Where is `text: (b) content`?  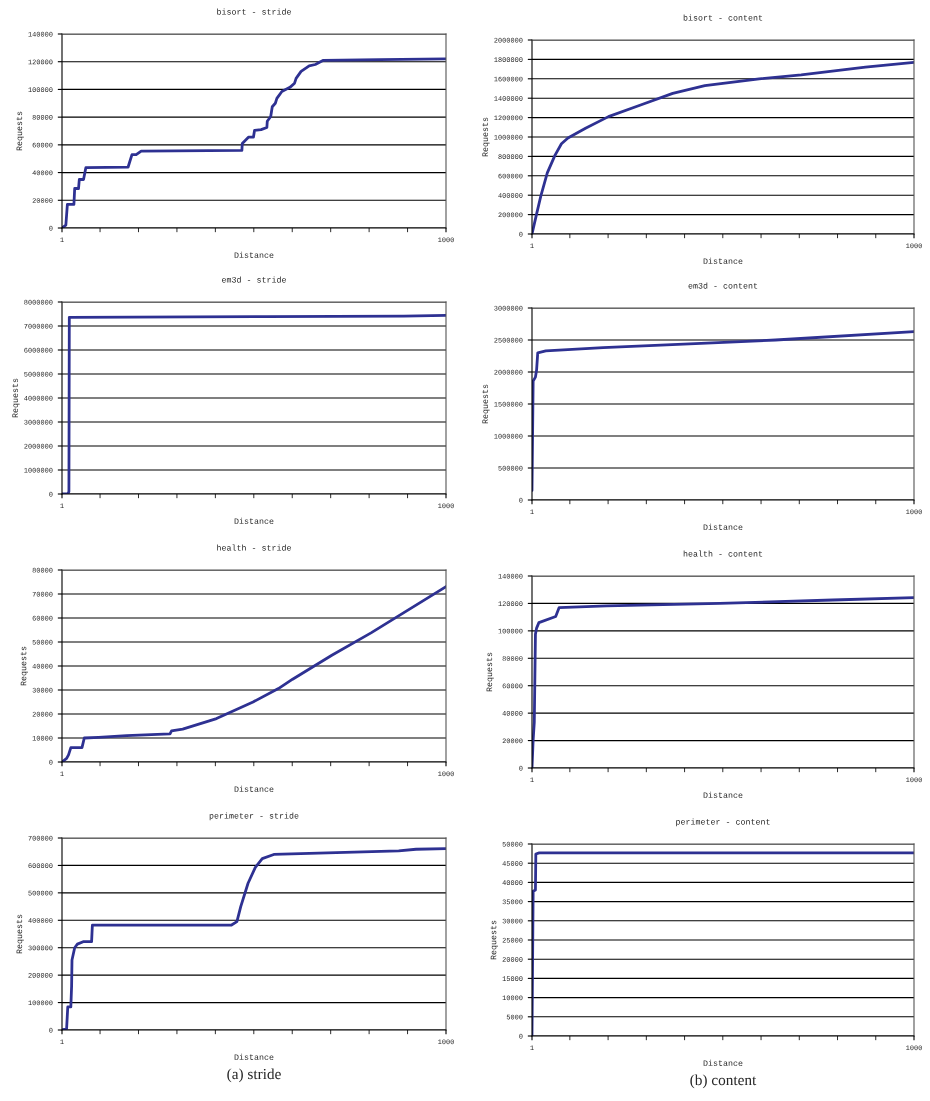
text: (b) content is located at coordinates (723, 1081).